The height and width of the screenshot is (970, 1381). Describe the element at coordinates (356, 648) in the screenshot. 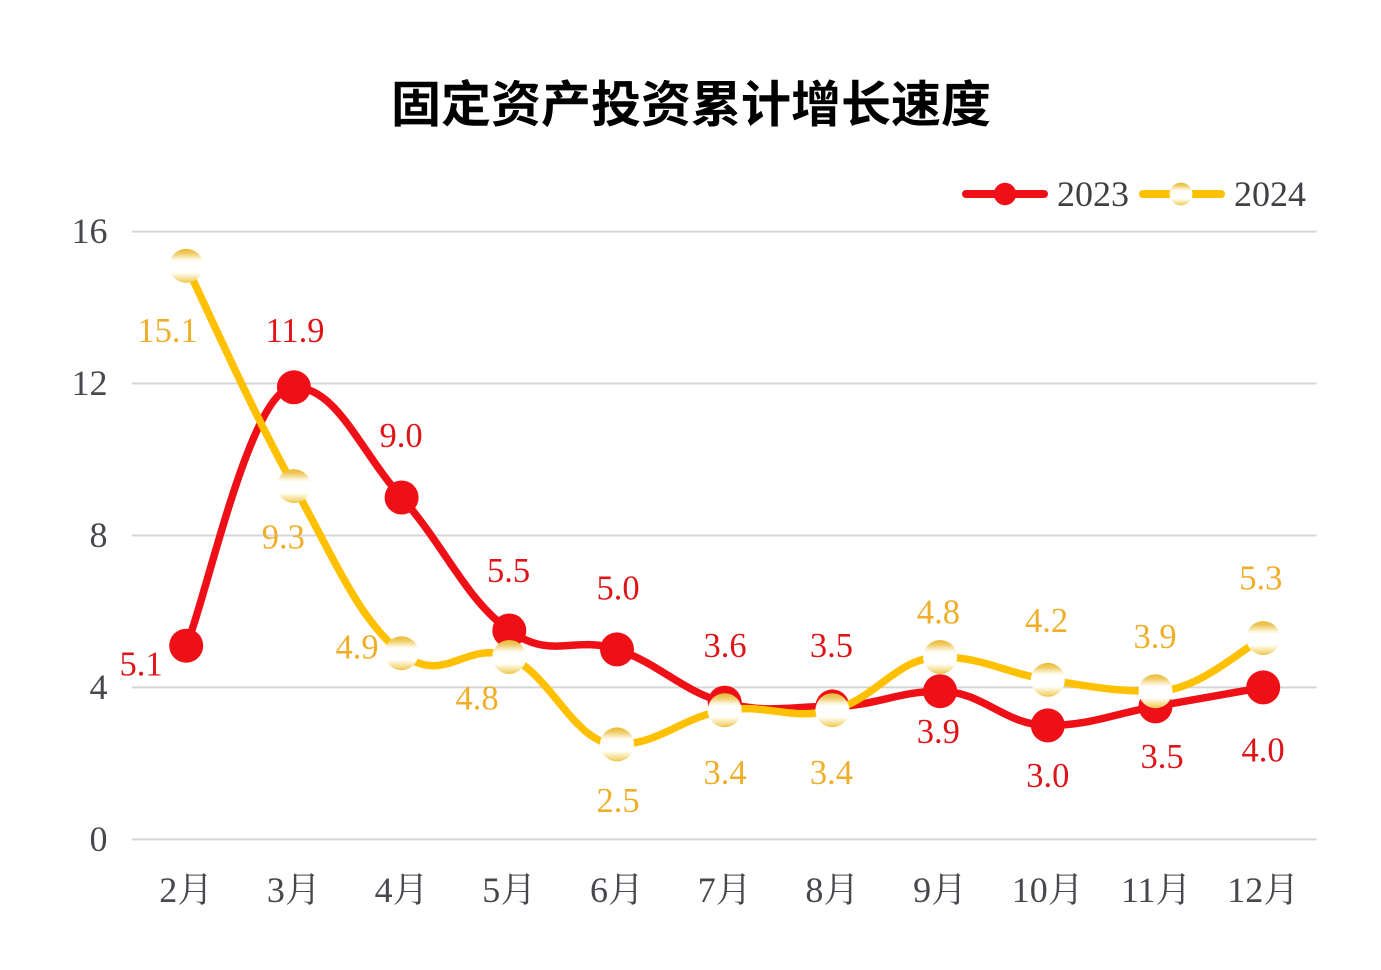

I see `svg-text: 4.9` at that location.